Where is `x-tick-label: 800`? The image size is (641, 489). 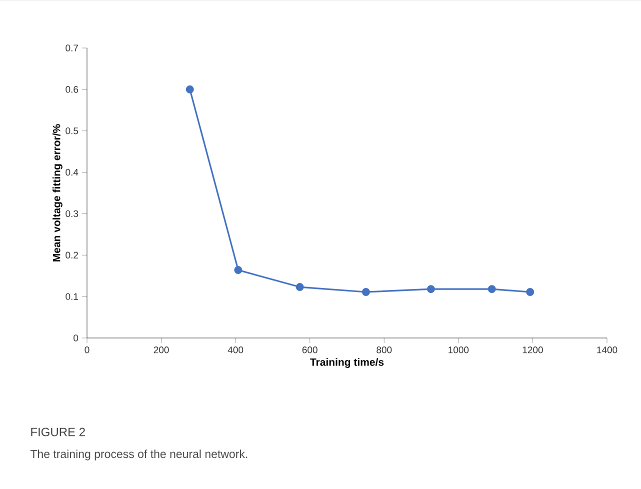
x-tick-label: 800 is located at coordinates (384, 350).